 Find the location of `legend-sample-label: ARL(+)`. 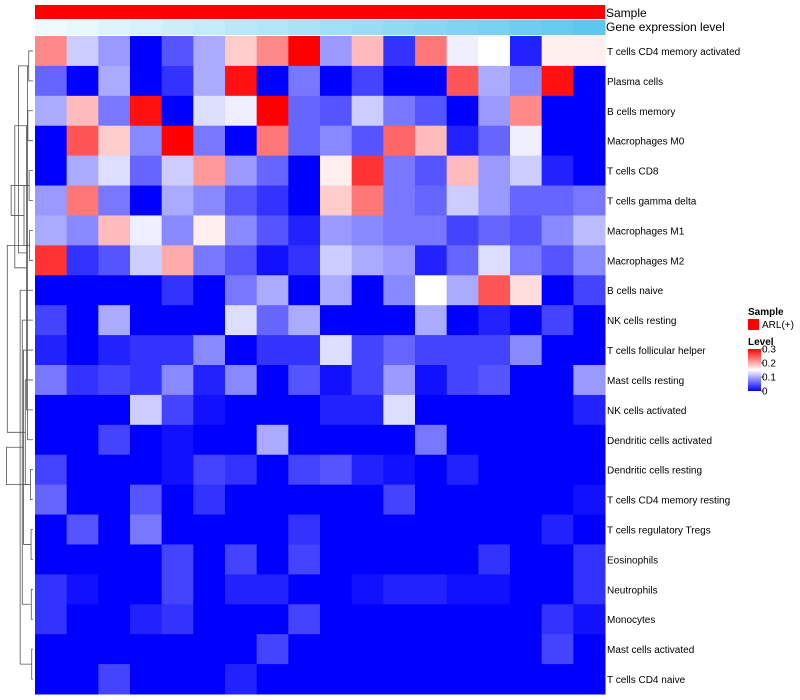

legend-sample-label: ARL(+) is located at coordinates (778, 325).